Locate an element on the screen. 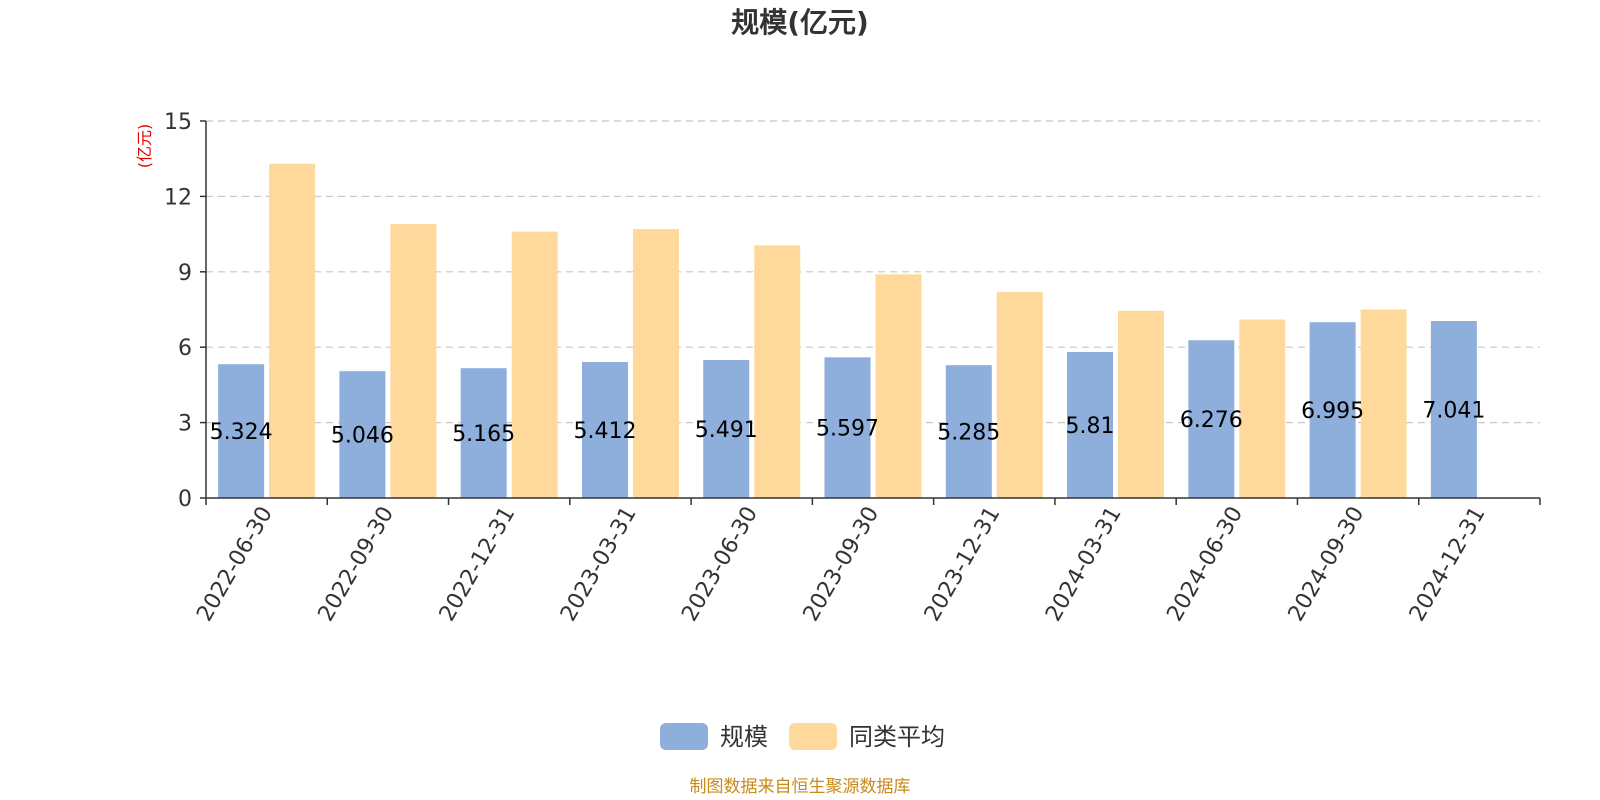  x-tick-label: 2023-03-31 is located at coordinates (599, 564).